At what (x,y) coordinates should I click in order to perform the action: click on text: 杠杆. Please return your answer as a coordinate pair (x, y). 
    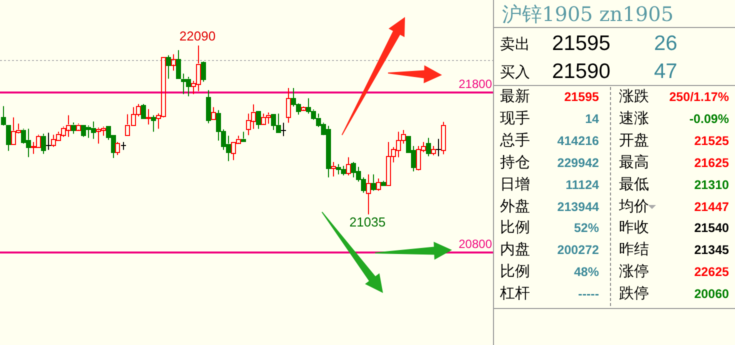
    Looking at the image, I should click on (515, 294).